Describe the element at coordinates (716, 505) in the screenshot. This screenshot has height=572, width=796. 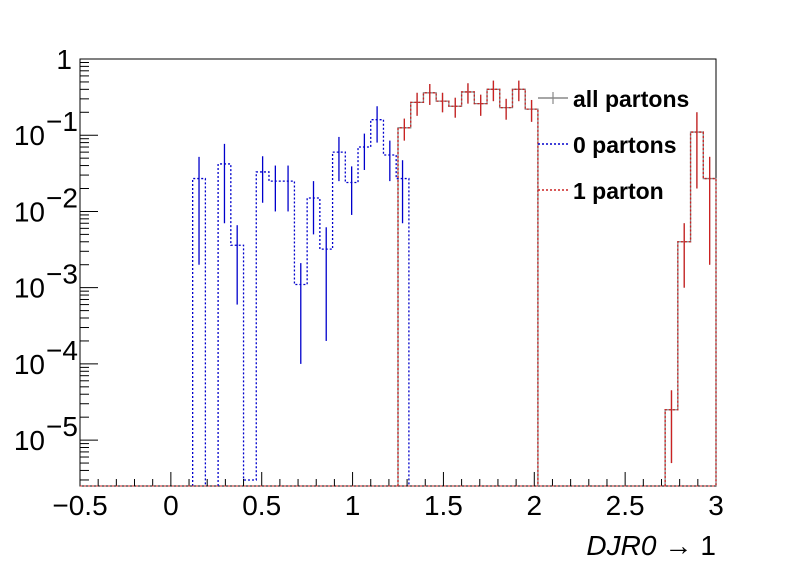
I see `x-tick-label: 3` at that location.